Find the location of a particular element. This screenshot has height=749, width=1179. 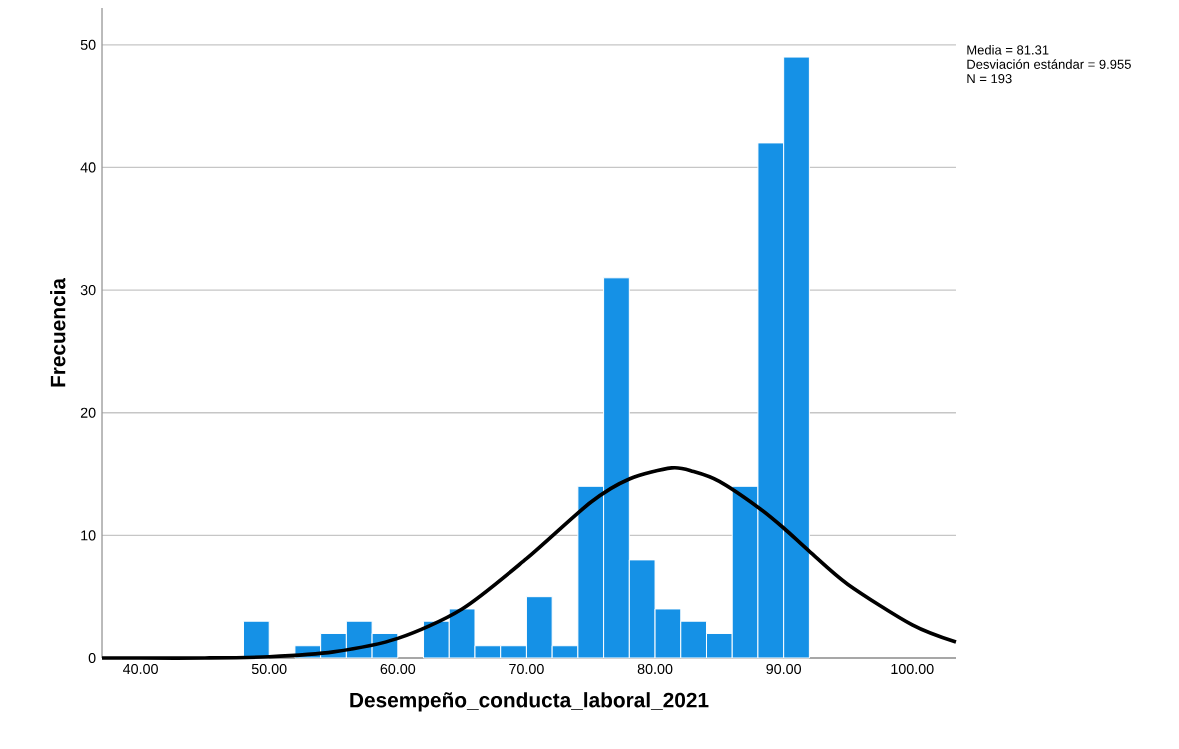

x-tick-label: 80.00 is located at coordinates (655, 669).